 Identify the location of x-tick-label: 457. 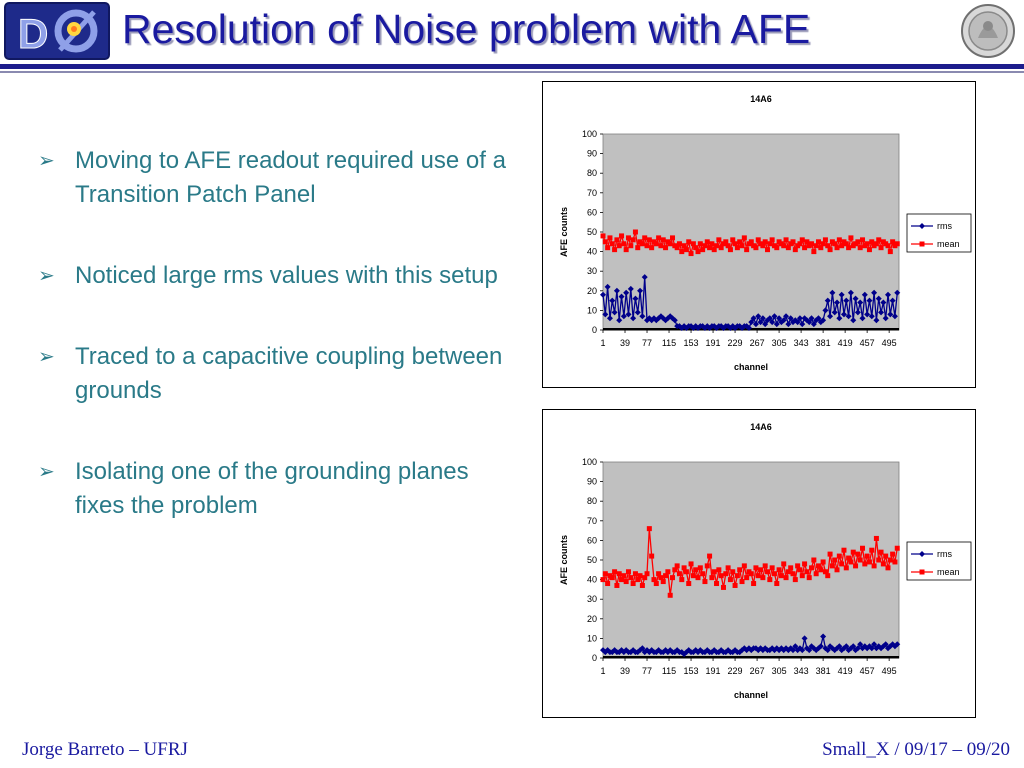
(867, 671).